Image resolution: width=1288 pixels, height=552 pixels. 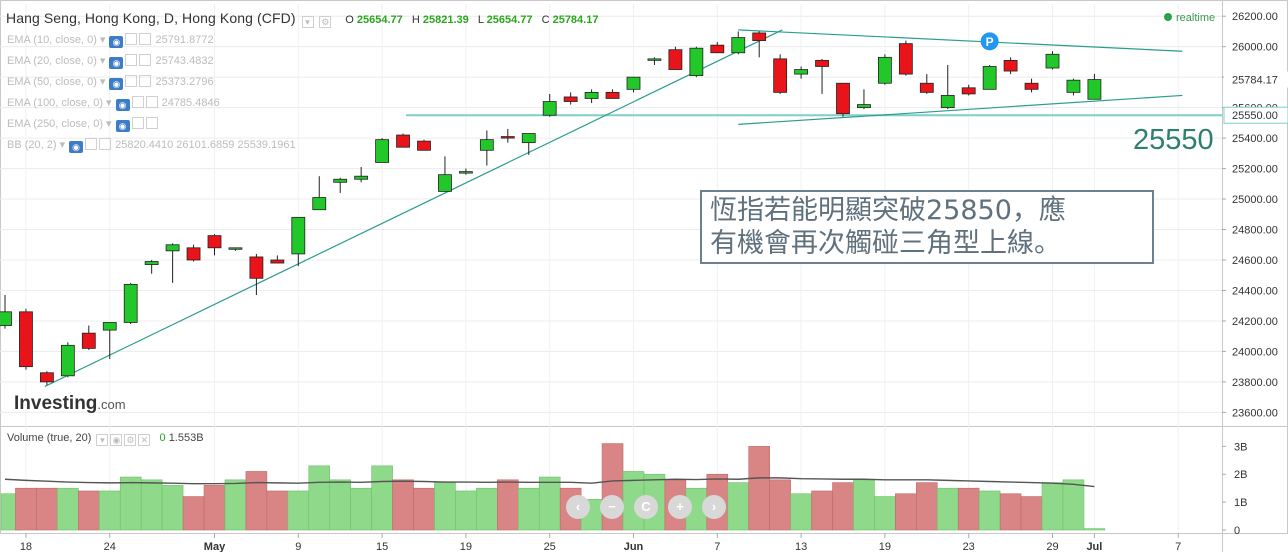 I want to click on ohlc-low-value: 25654.77, so click(x=509, y=20).